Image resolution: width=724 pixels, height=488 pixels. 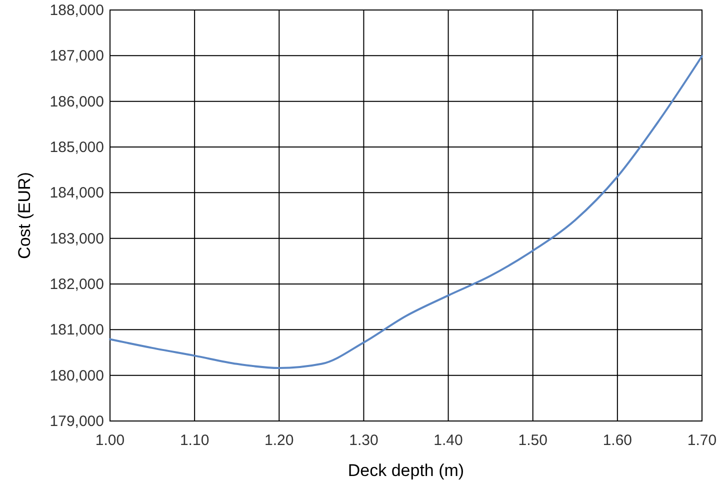 What do you see at coordinates (77, 147) in the screenshot?
I see `y-tick-label: 185,000` at bounding box center [77, 147].